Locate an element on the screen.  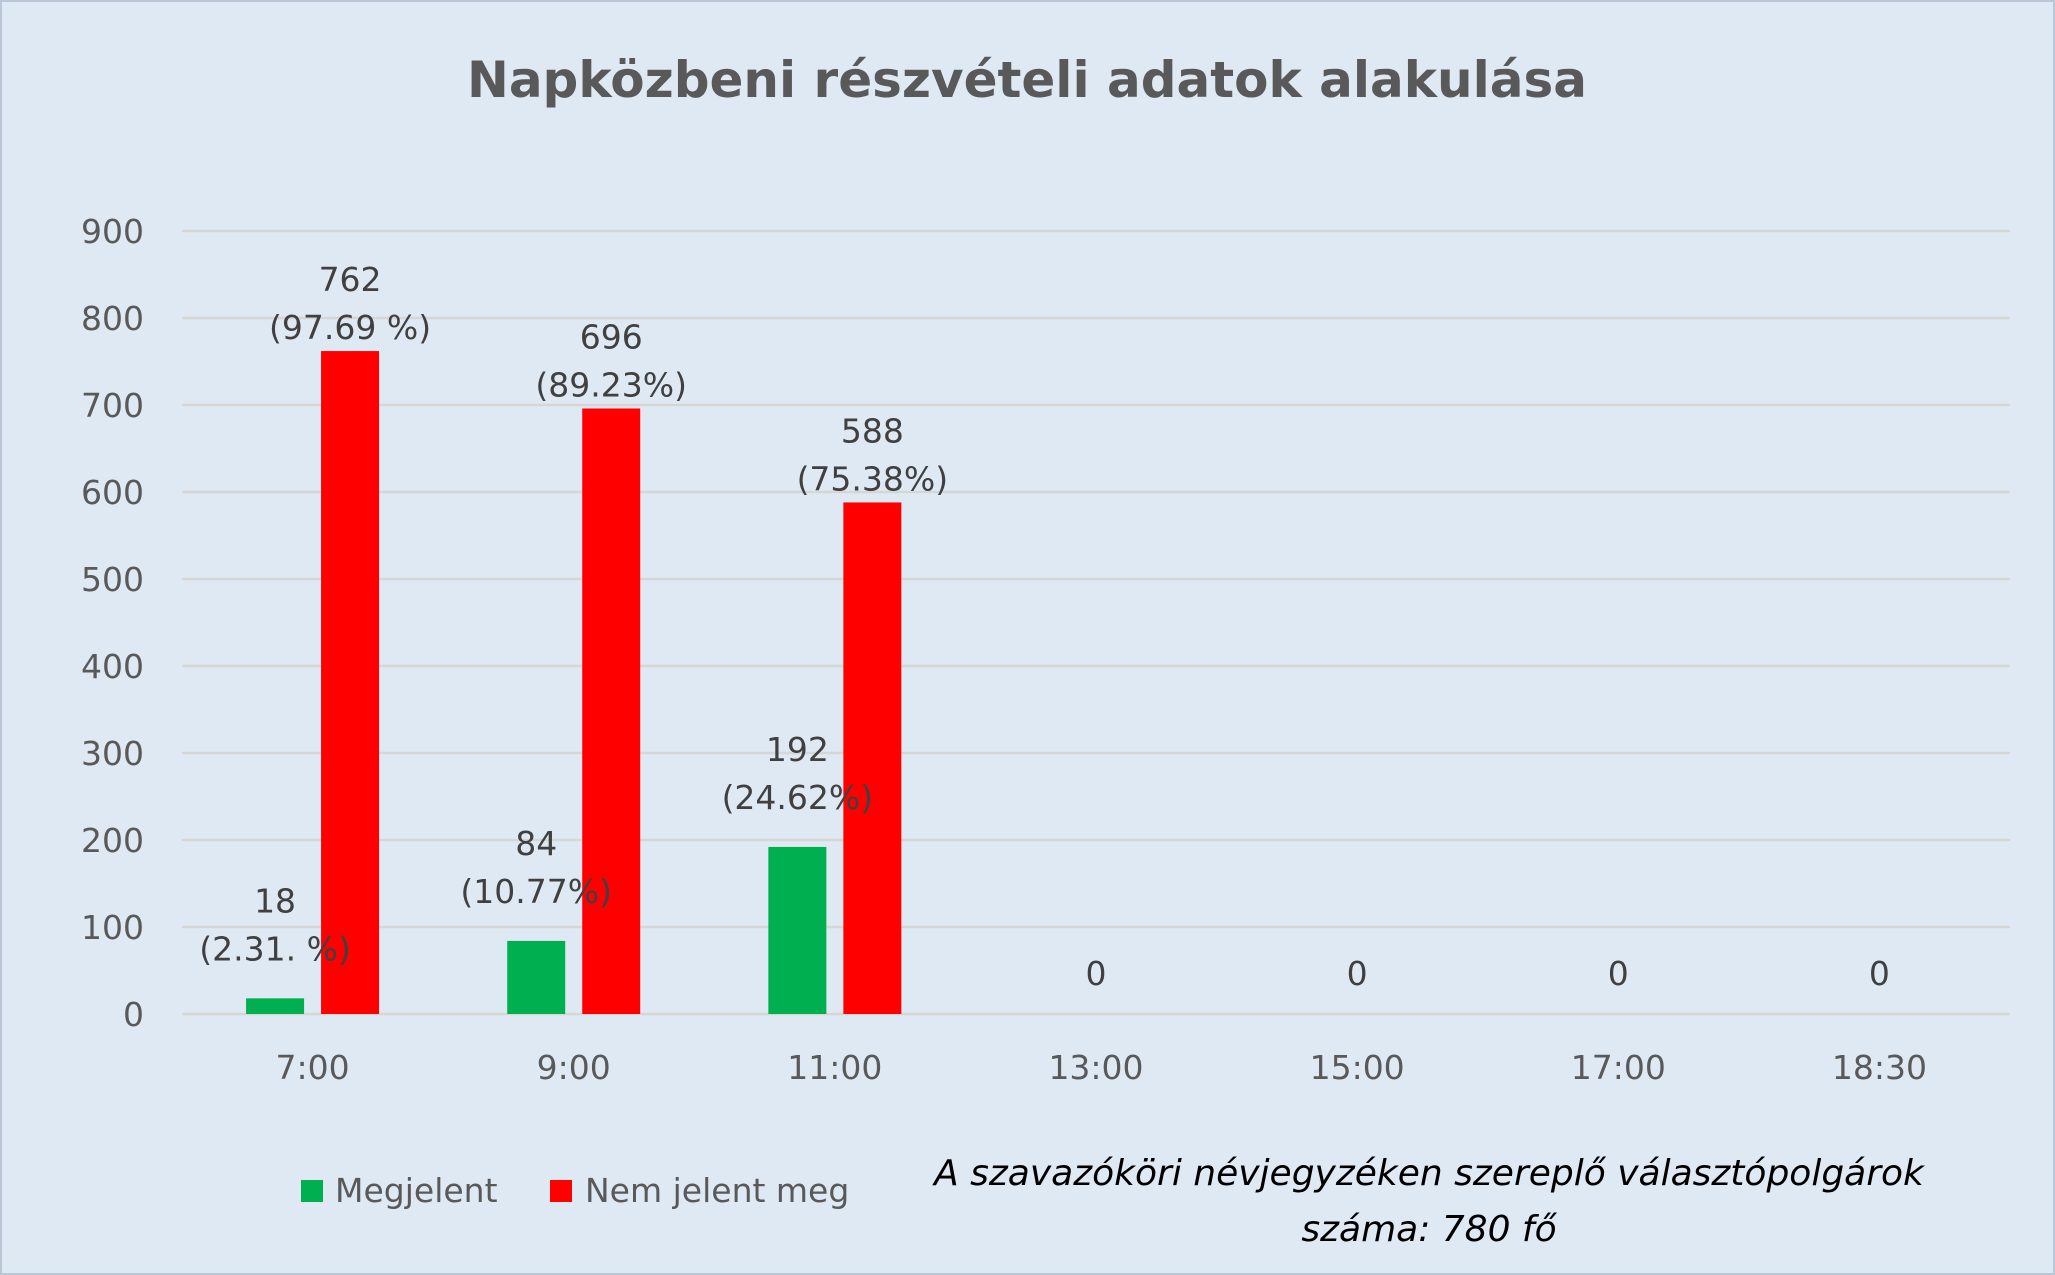
y-axis: 0 100 200 300 400 500 600 700 800 900 is located at coordinates (112, 623).